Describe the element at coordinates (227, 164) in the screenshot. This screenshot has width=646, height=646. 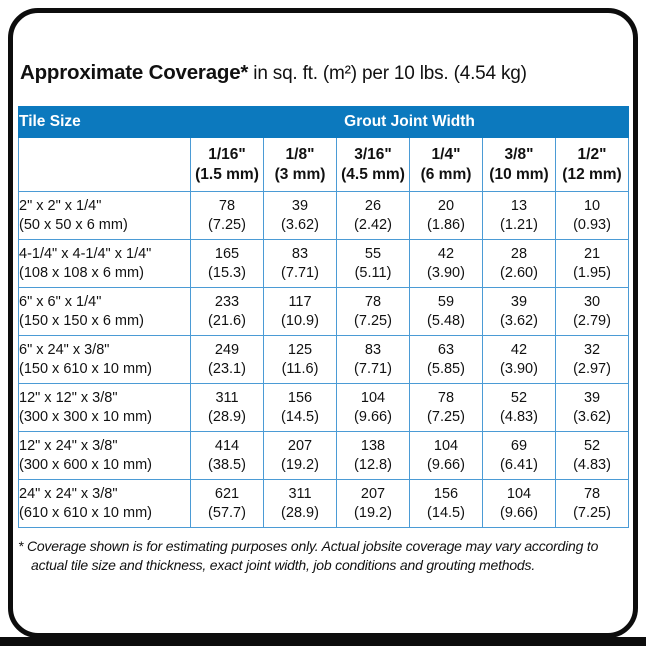
I see `column-header-1-16: 1/16" (1.5 mm)` at that location.